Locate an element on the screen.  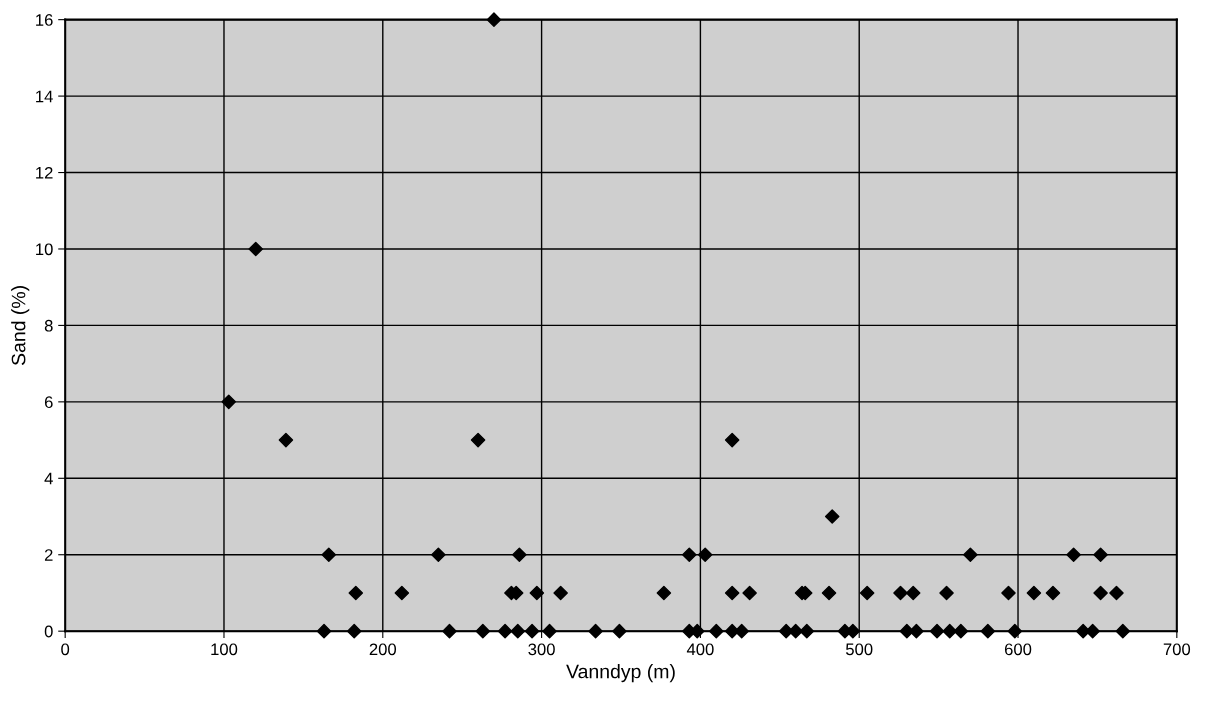
y-tick-label: 6 is located at coordinates (48, 402).